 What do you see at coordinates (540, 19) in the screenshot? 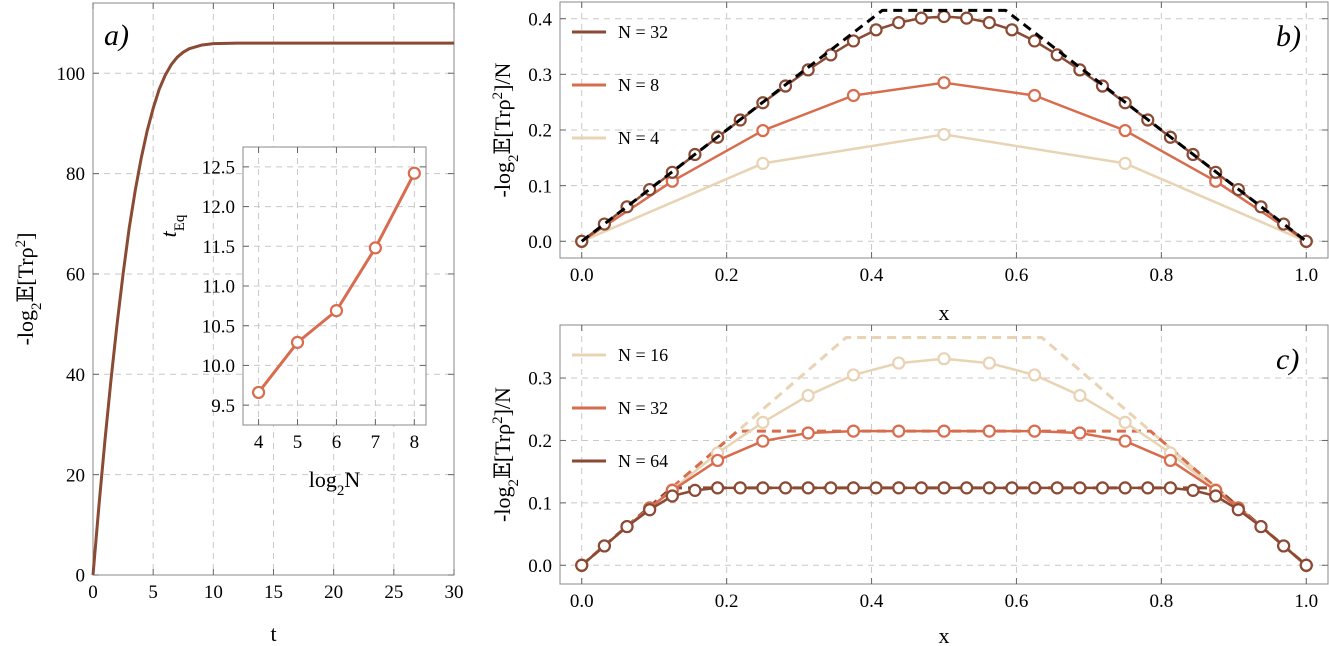
I see `y-tick-label: 0.4` at bounding box center [540, 19].